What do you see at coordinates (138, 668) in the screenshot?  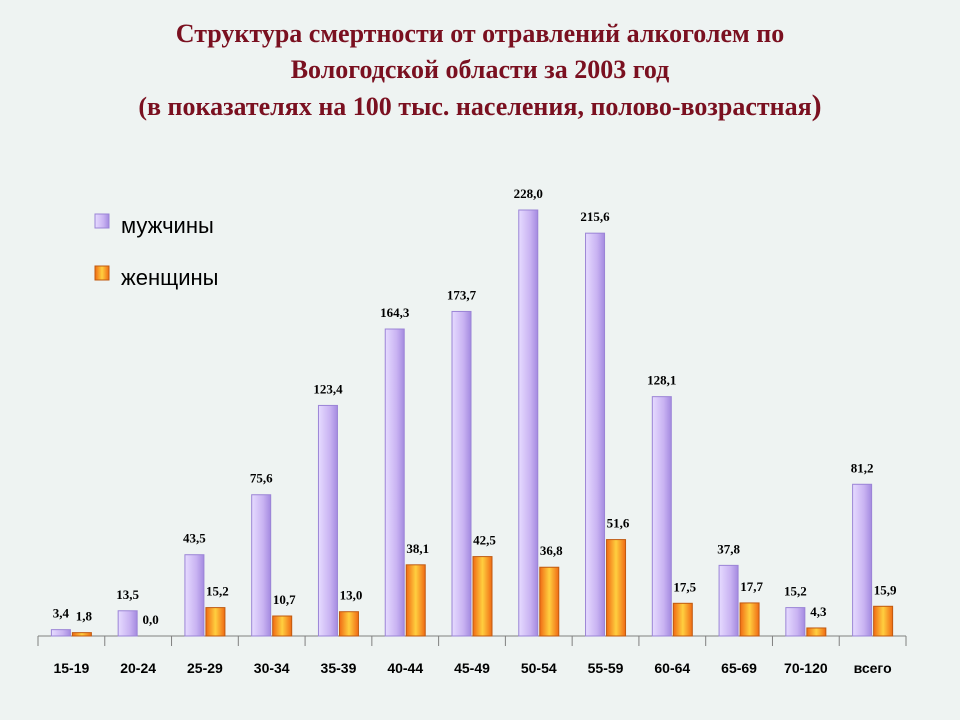 I see `x-tick-label-20-24: 20-24` at bounding box center [138, 668].